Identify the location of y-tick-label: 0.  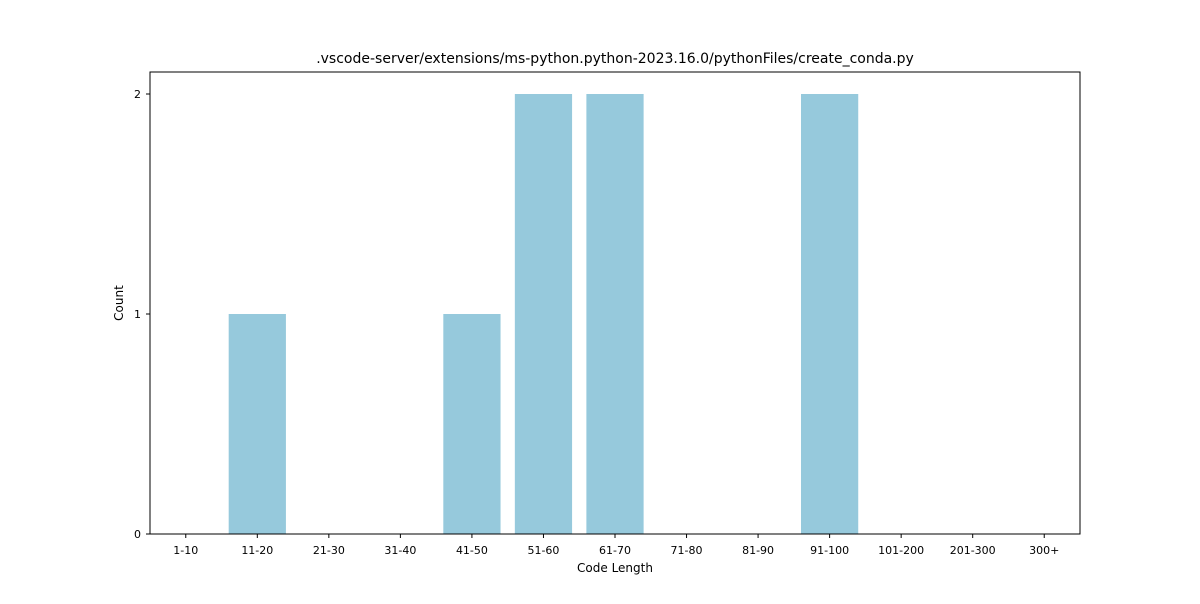
(137, 534).